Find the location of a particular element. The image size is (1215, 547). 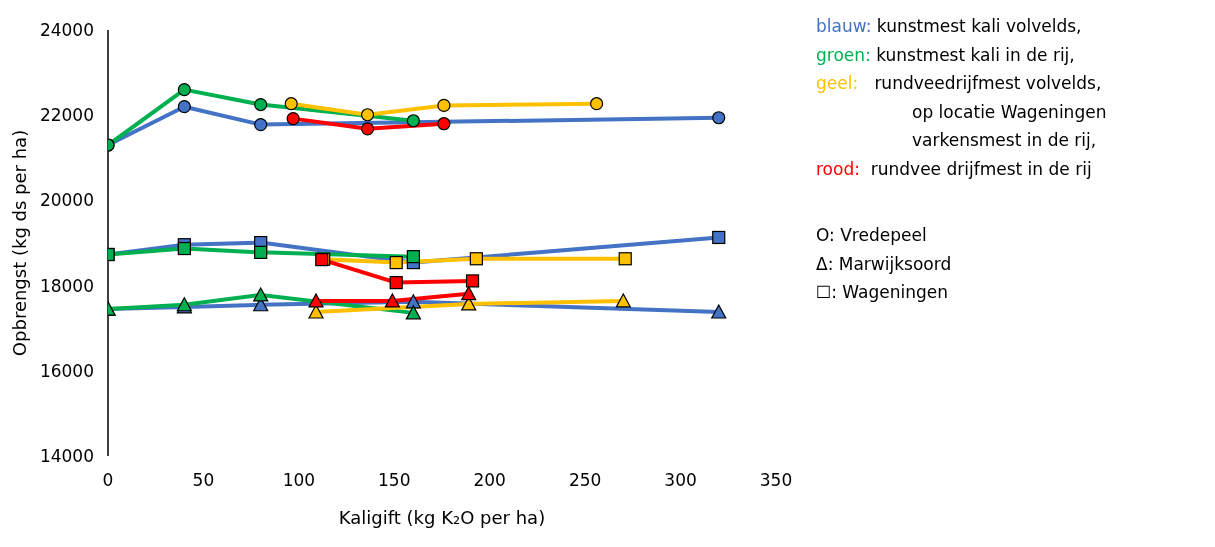

y-tick-label: 18000 is located at coordinates (66, 285).